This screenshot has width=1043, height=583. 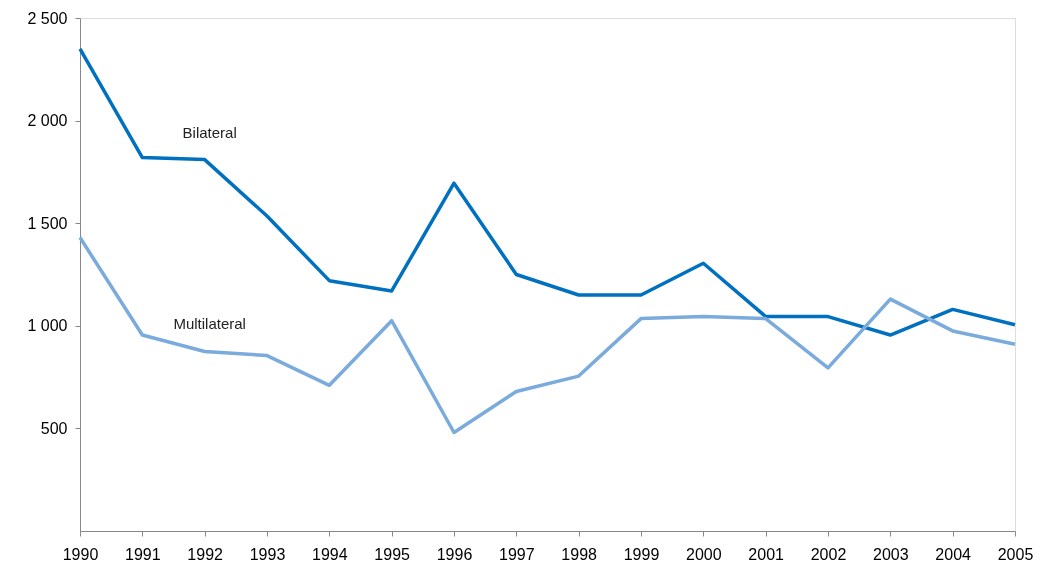 What do you see at coordinates (47, 121) in the screenshot?
I see `y-tick-label: 2 000` at bounding box center [47, 121].